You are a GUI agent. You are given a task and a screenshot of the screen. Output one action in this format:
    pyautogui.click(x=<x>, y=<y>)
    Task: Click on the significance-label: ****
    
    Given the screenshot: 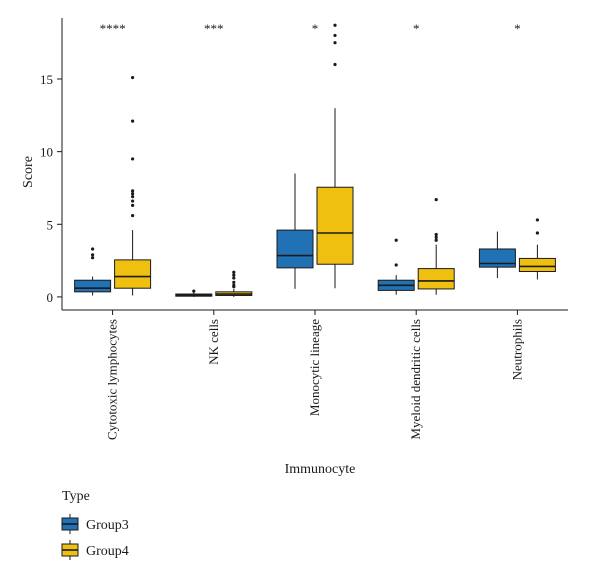 What is the action you would take?
    pyautogui.click(x=113, y=28)
    